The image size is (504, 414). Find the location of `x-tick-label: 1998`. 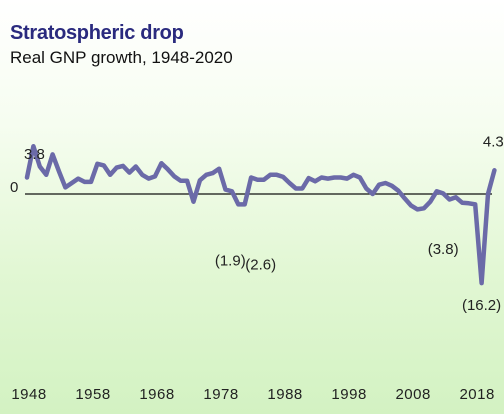

x-tick-label: 1998 is located at coordinates (348, 394).